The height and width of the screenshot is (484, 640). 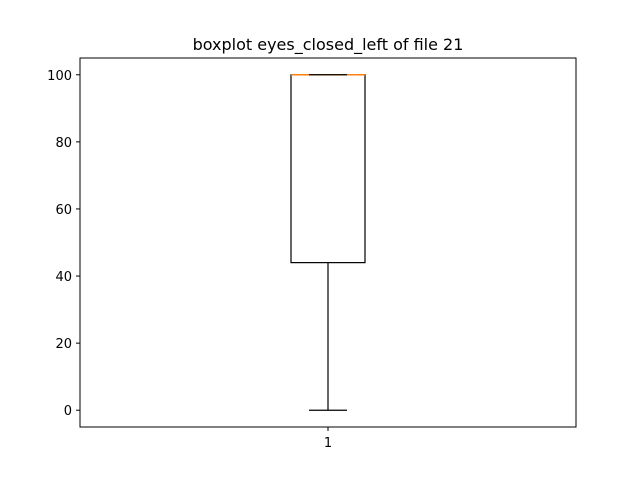 I want to click on plot-marks, so click(x=328, y=242).